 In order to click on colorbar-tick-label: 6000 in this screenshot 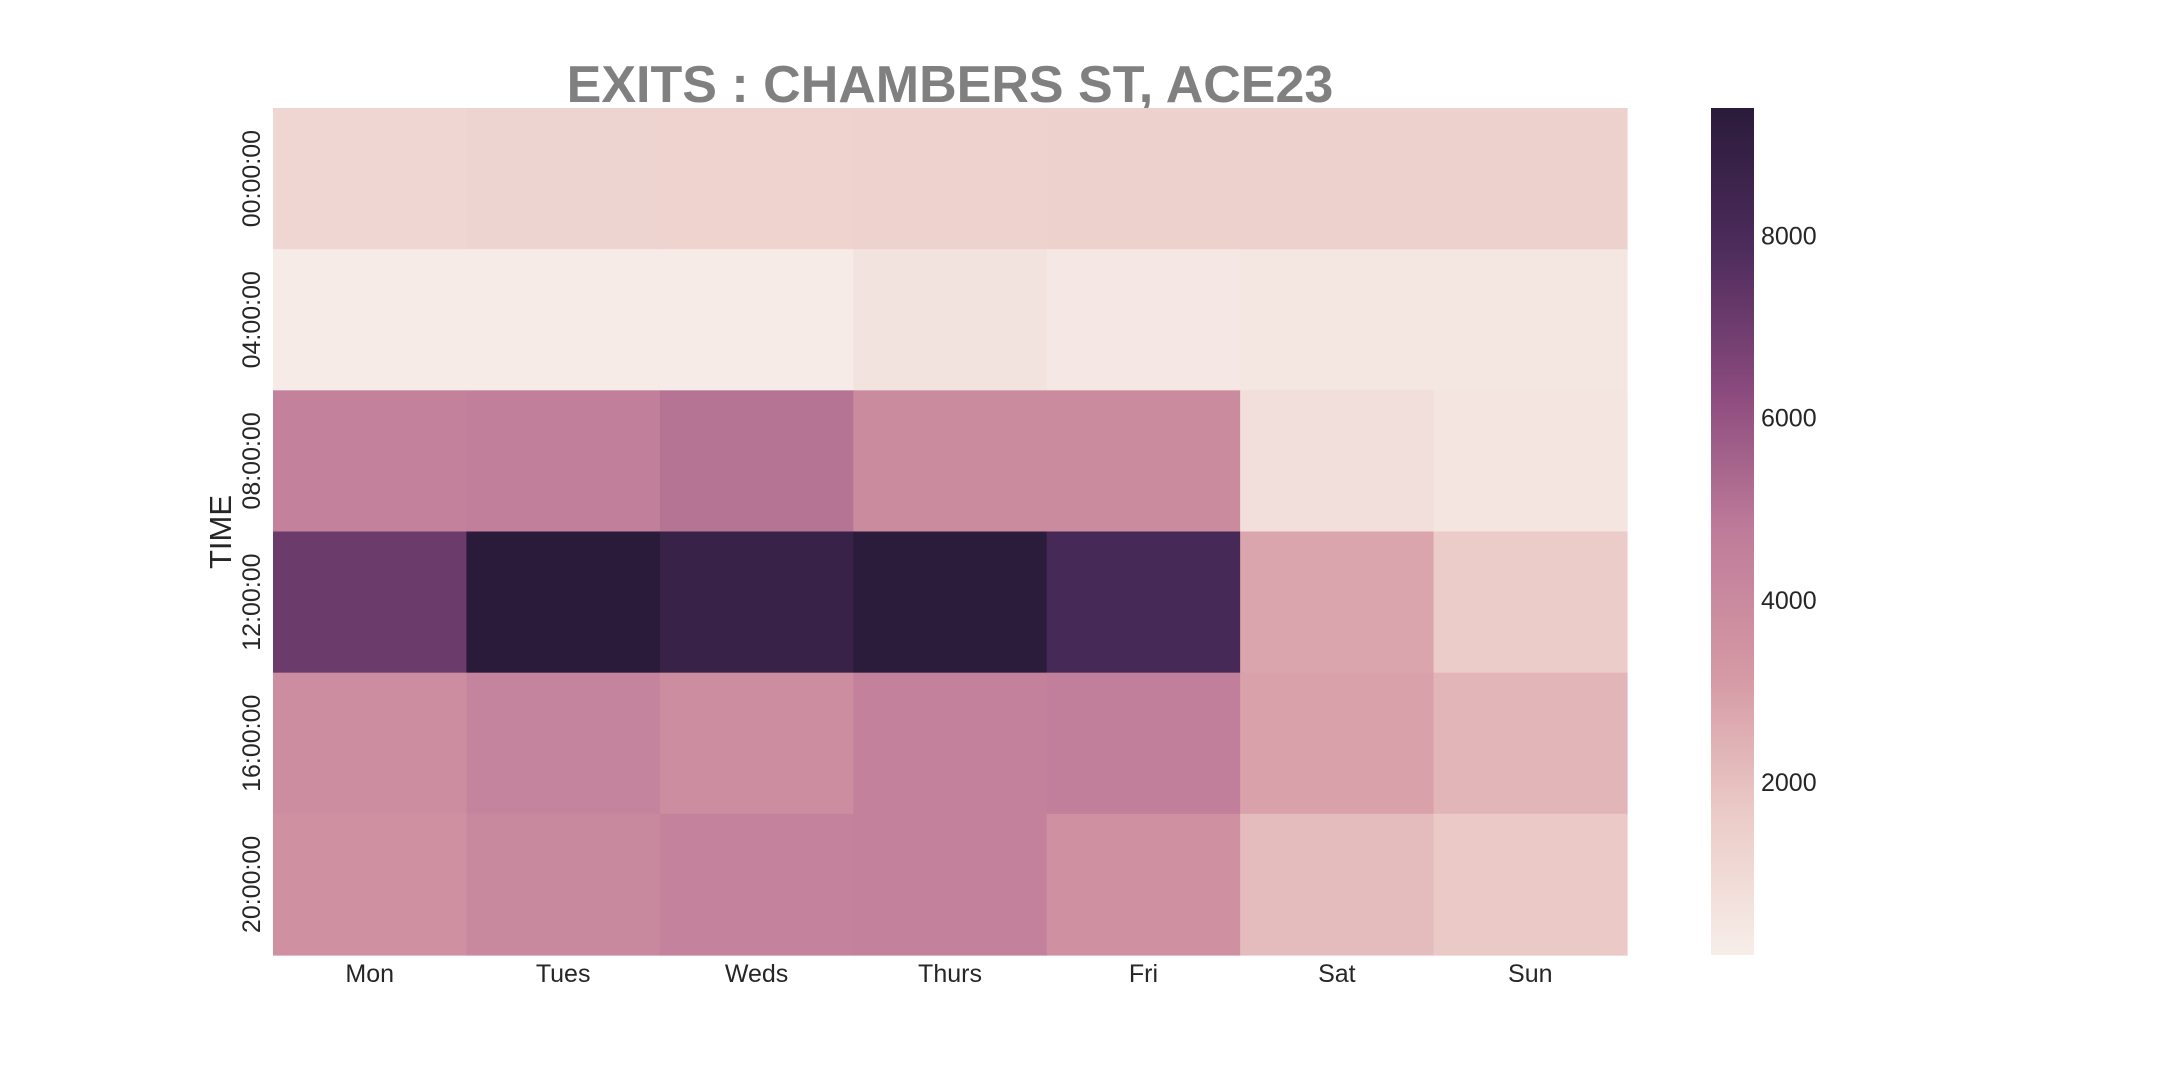, I will do `click(1789, 419)`.